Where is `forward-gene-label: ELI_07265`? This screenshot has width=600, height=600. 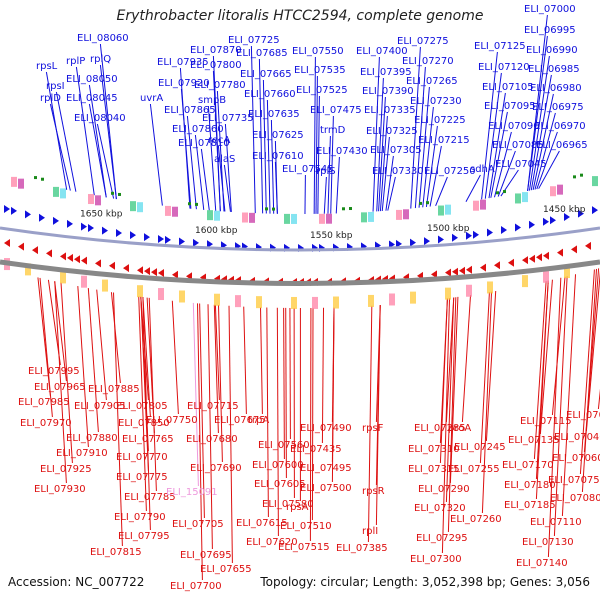 forward-gene-label: ELI_07265 is located at coordinates (432, 81).